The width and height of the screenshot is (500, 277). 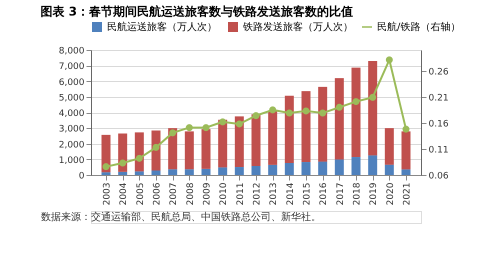 I want to click on y-tick-label: 2,000, so click(x=71, y=145).